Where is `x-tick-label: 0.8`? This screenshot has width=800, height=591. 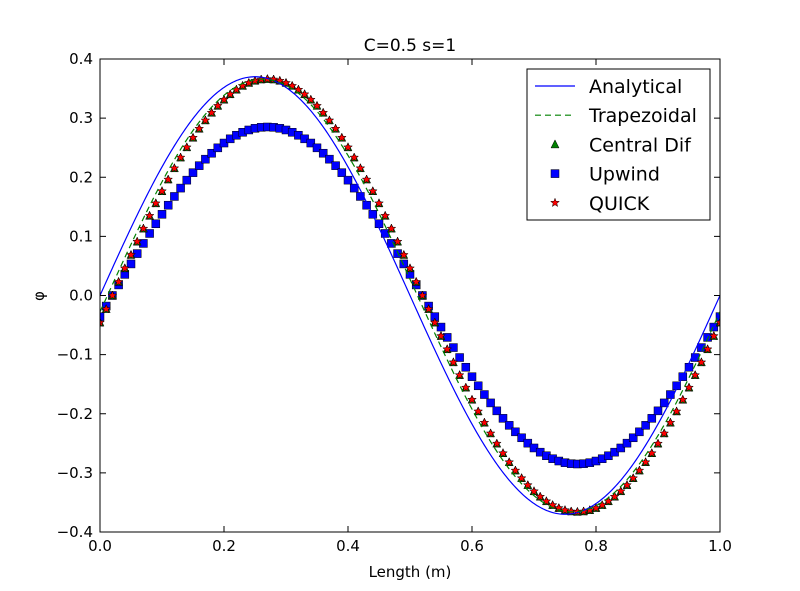
x-tick-label: 0.8 is located at coordinates (596, 546).